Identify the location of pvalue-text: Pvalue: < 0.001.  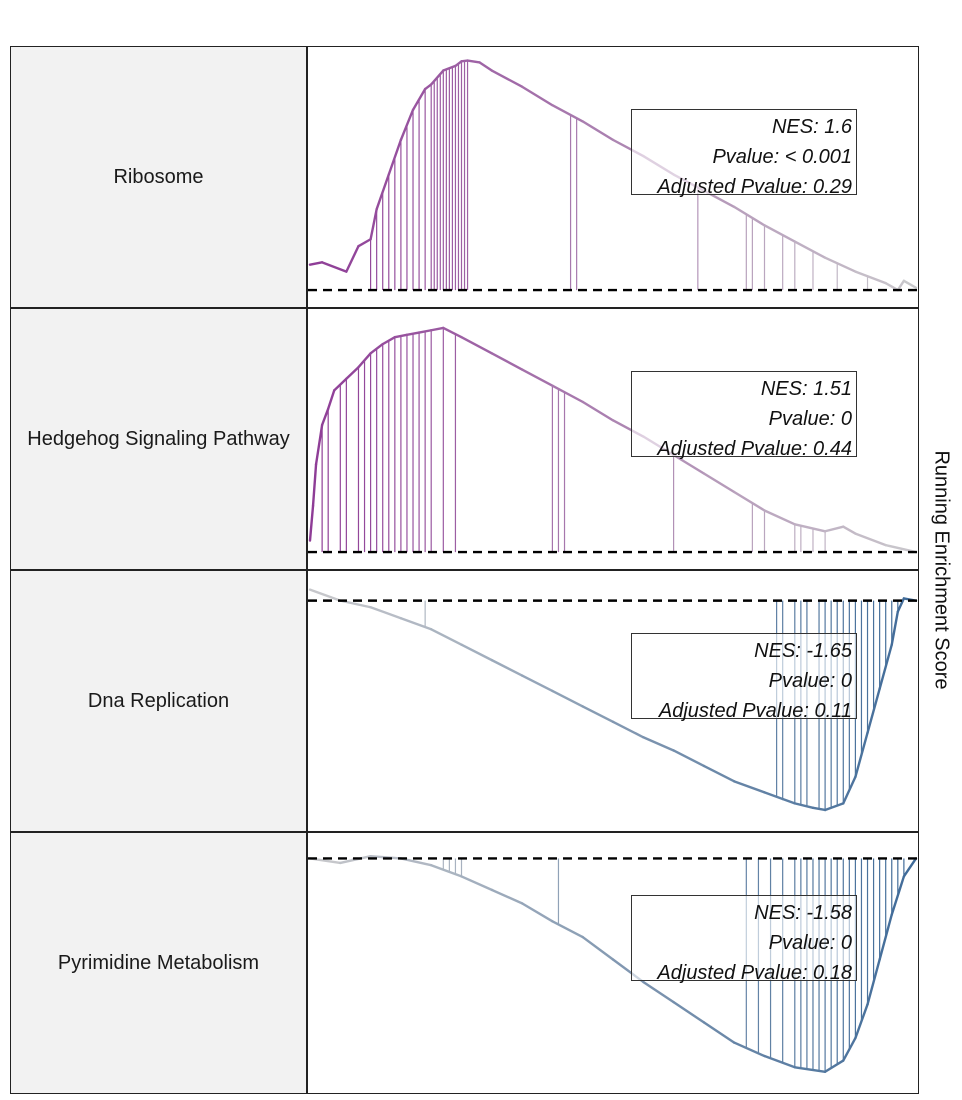
(782, 157).